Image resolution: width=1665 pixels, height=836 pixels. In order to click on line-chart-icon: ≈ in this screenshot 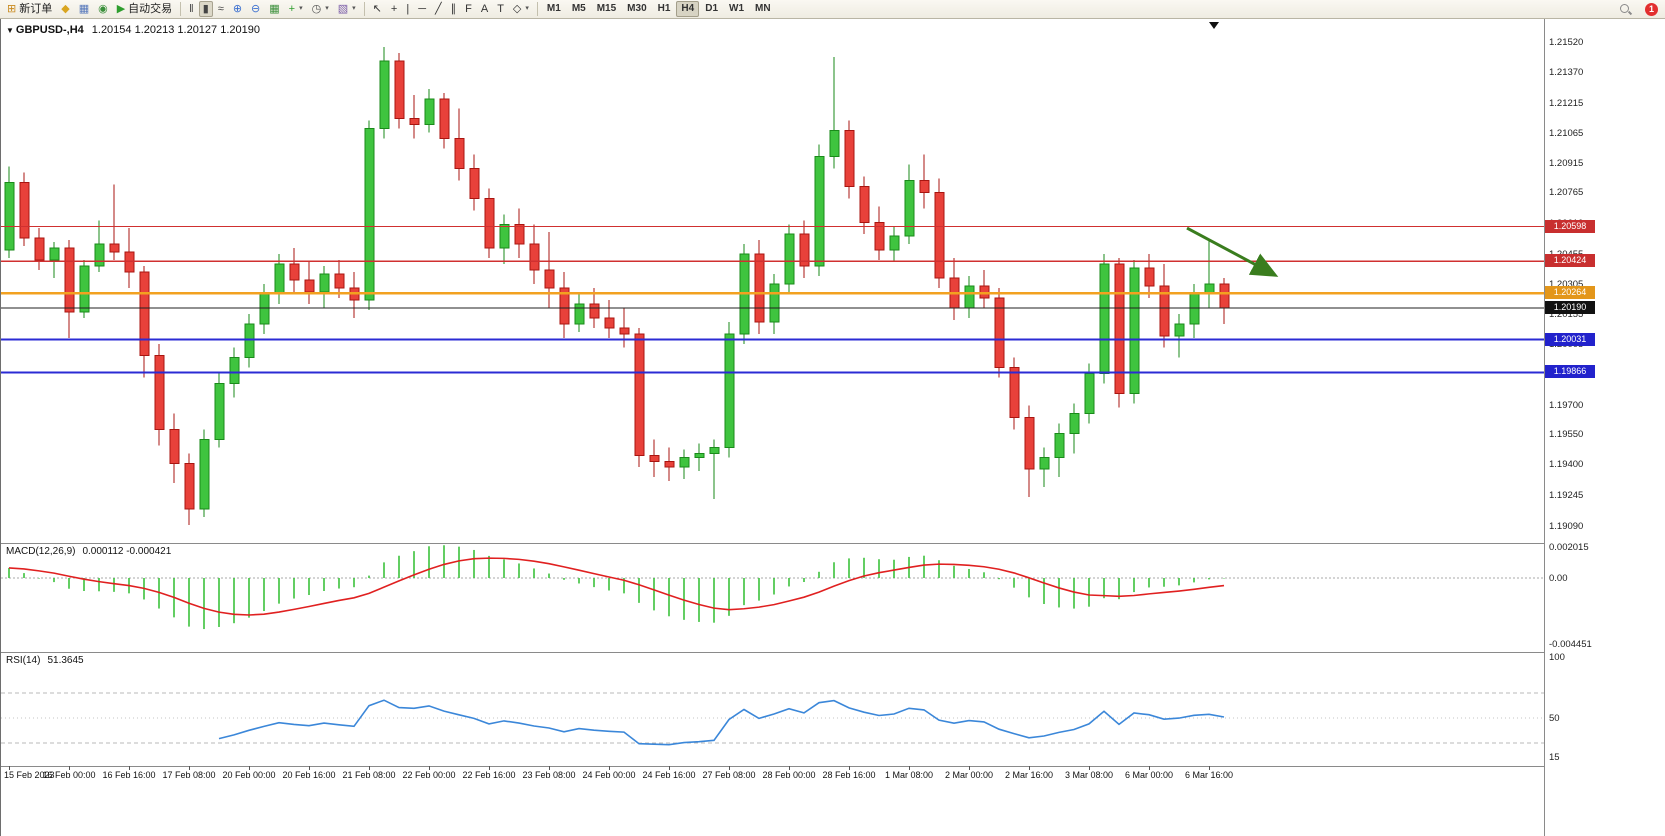, I will do `click(220, 9)`.